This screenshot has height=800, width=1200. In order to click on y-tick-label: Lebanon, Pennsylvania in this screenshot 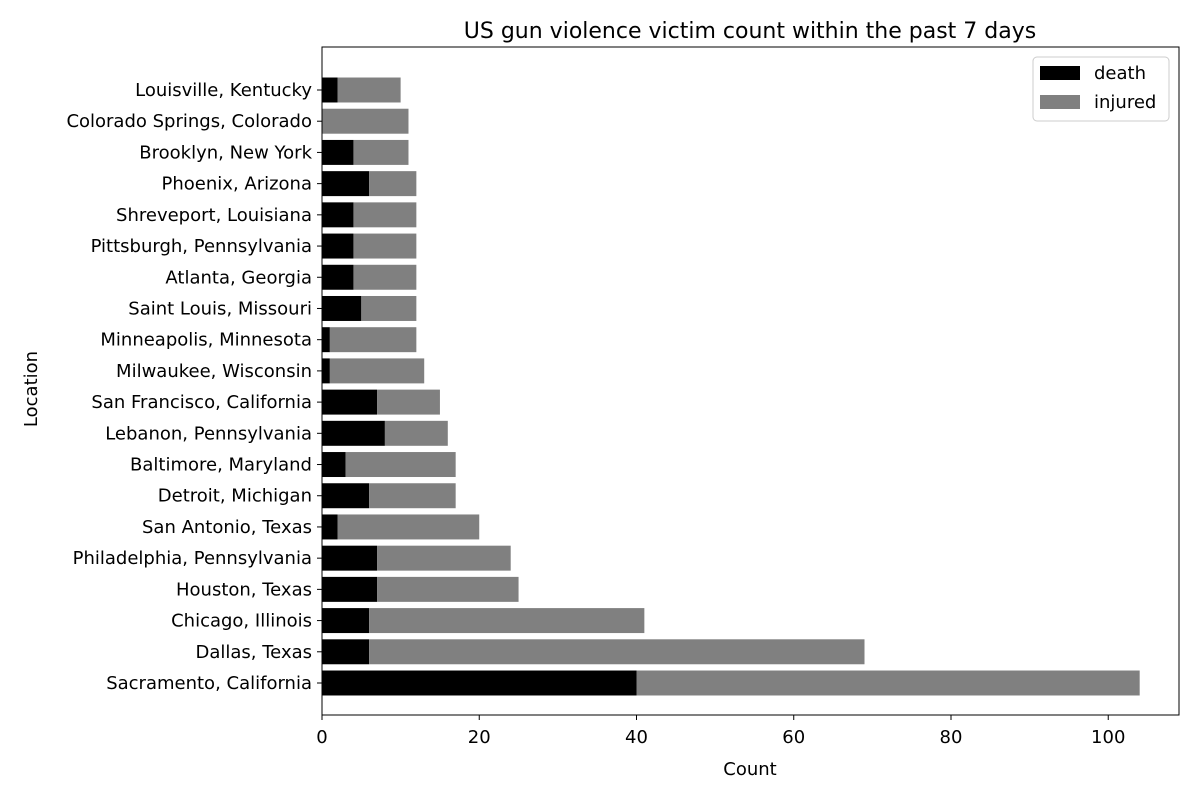, I will do `click(208, 433)`.